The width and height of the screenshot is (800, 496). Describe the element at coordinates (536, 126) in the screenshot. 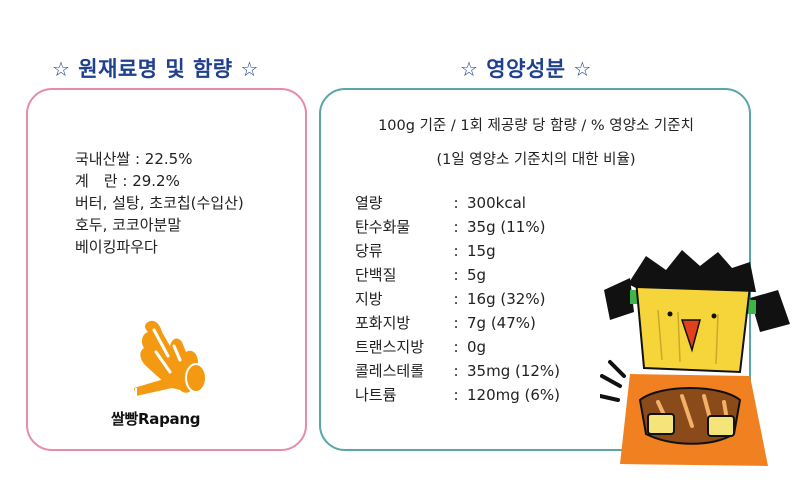

I see `nutrition-basis: 100g 기준 / 1회 제공량 당 함량 / % 영양소 기준치` at that location.